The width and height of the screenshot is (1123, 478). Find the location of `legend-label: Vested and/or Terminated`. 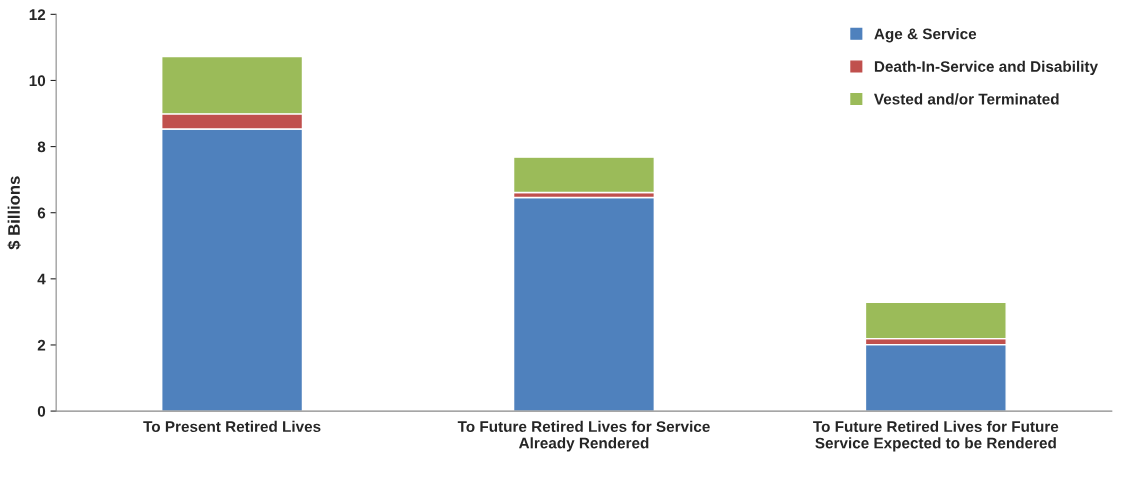

legend-label: Vested and/or Terminated is located at coordinates (966, 99).